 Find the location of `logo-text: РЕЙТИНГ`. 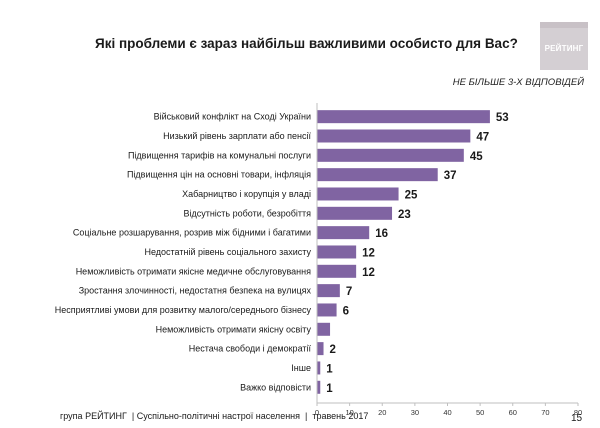

logo-text: РЕЙТИНГ is located at coordinates (564, 48).